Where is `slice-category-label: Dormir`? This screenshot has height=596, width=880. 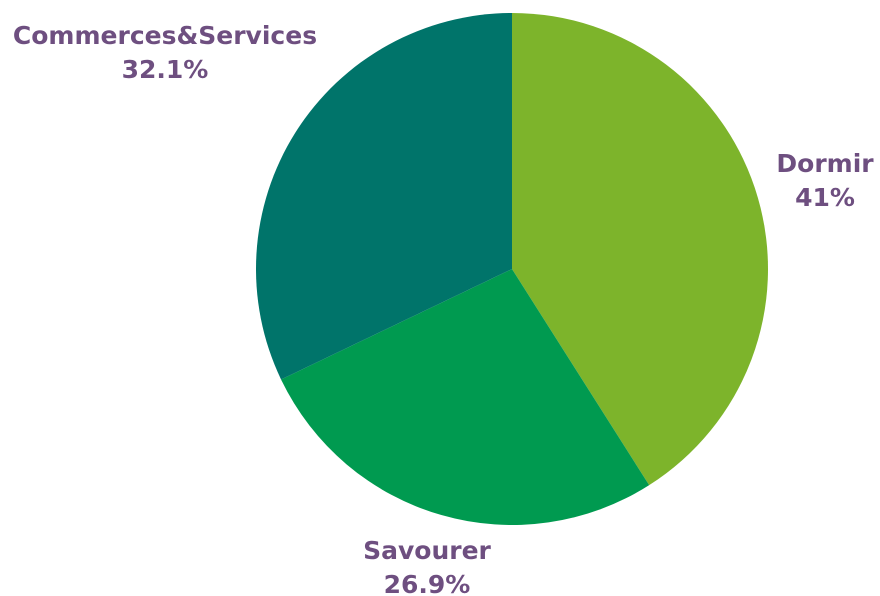
slice-category-label: Dormir is located at coordinates (825, 163).